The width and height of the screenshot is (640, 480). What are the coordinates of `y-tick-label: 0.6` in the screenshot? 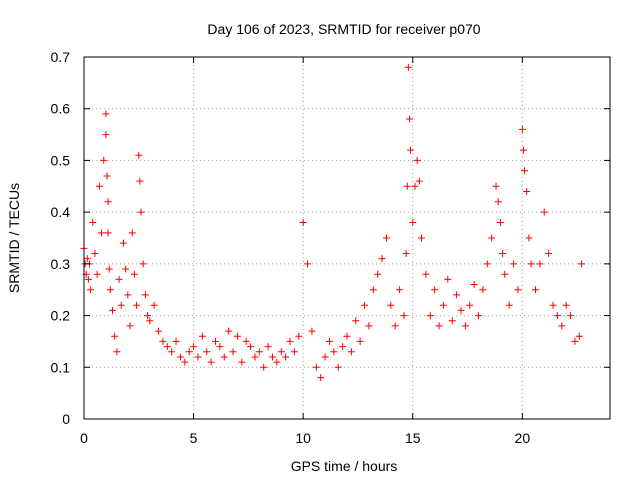 It's located at (61, 109).